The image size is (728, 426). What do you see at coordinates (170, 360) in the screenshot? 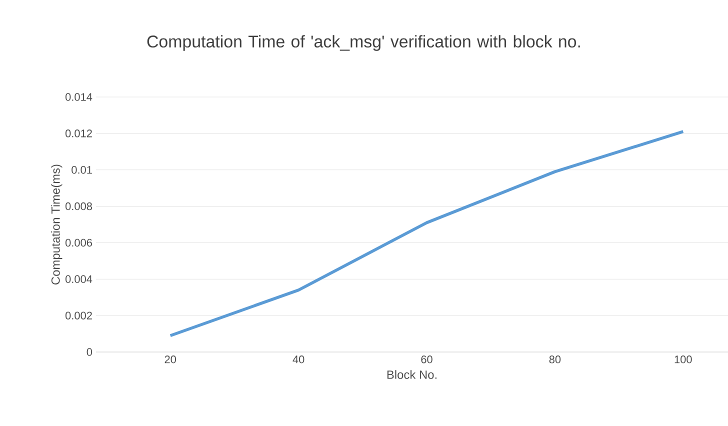
I see `x-tick-label: 20` at bounding box center [170, 360].